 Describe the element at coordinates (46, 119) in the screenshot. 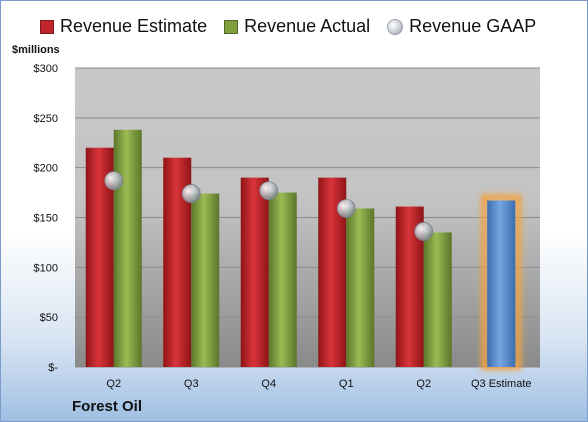

I see `y-tick-label: $250` at that location.